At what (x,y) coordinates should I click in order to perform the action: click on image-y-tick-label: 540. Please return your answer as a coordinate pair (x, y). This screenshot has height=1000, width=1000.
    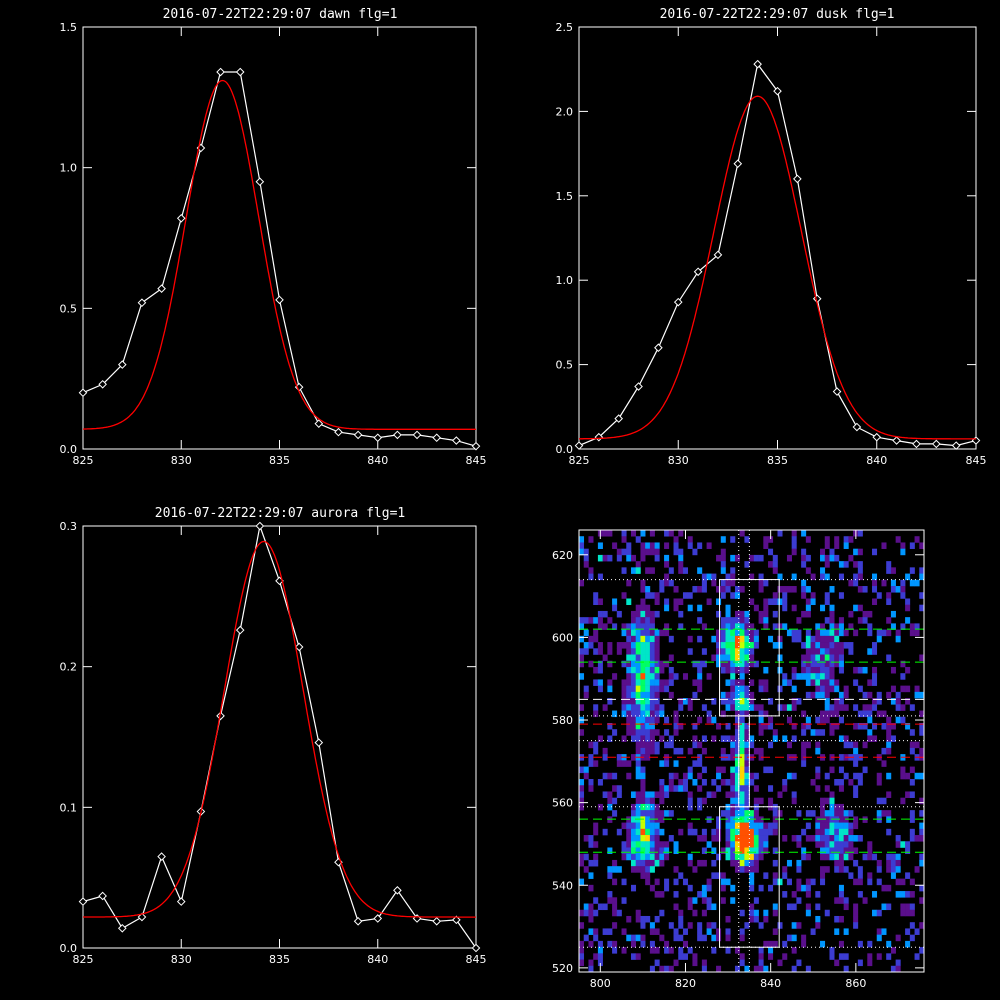
    Looking at the image, I should click on (562, 885).